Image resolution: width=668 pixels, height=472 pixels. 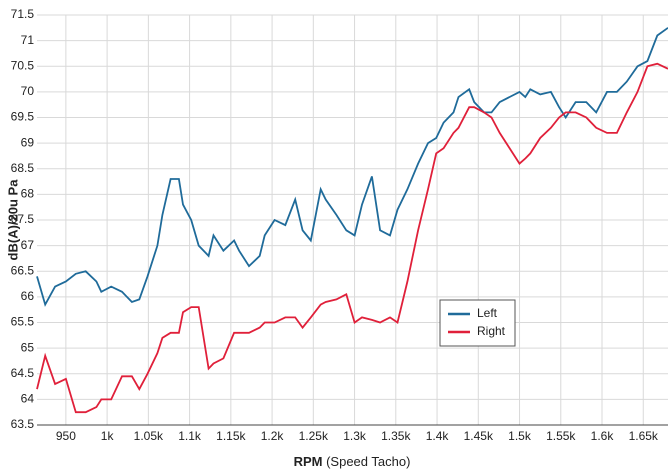 What do you see at coordinates (28, 347) in the screenshot?
I see `y-tick-label: 65` at bounding box center [28, 347].